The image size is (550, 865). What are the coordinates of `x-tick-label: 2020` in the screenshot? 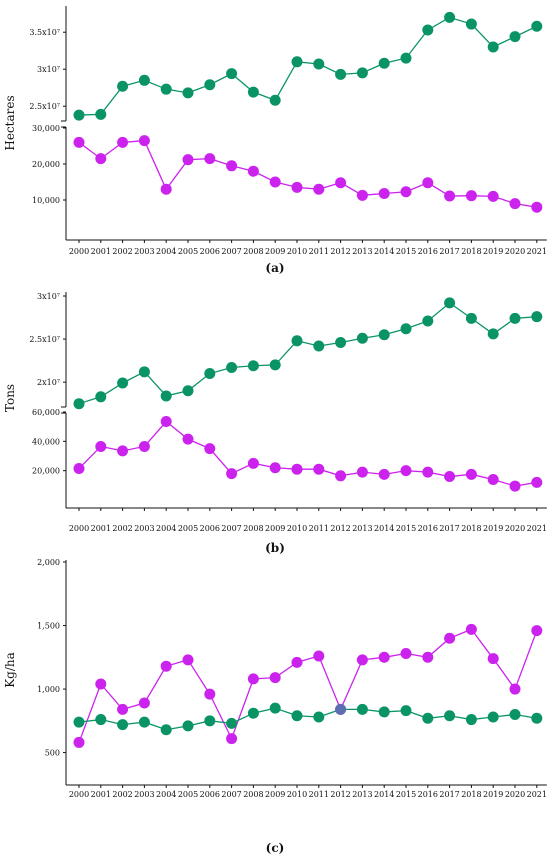 It's located at (515, 528).